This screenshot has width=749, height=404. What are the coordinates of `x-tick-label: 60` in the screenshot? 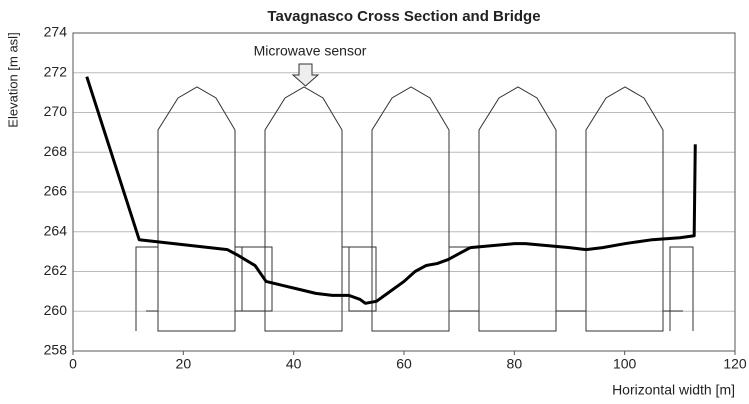 It's located at (404, 364).